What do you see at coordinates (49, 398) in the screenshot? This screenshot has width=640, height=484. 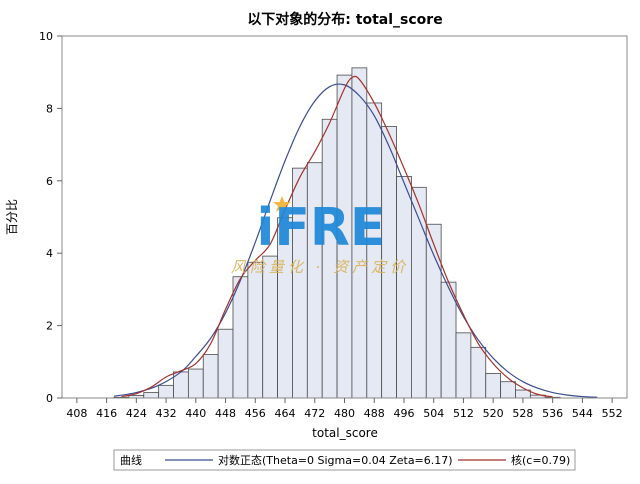 I see `y-tick-label: 0` at bounding box center [49, 398].